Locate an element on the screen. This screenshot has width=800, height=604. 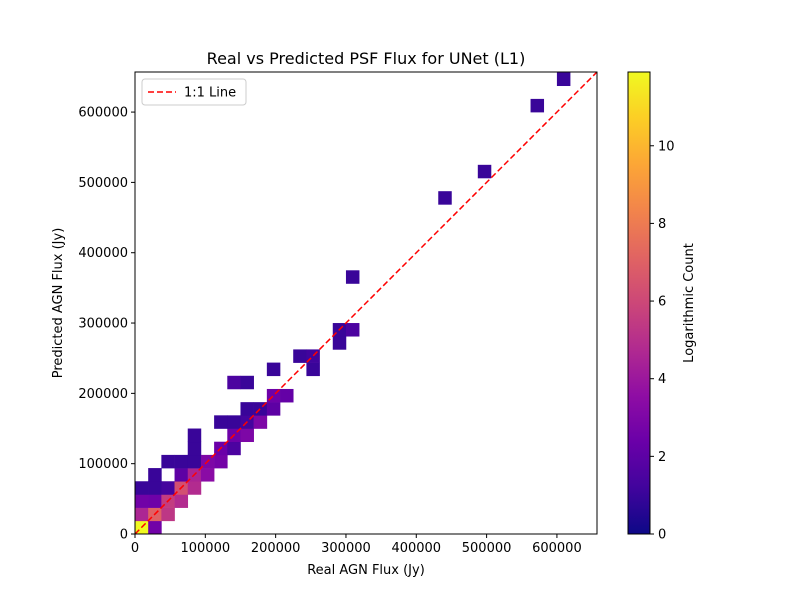
x-tick-label: 0 is located at coordinates (135, 548).